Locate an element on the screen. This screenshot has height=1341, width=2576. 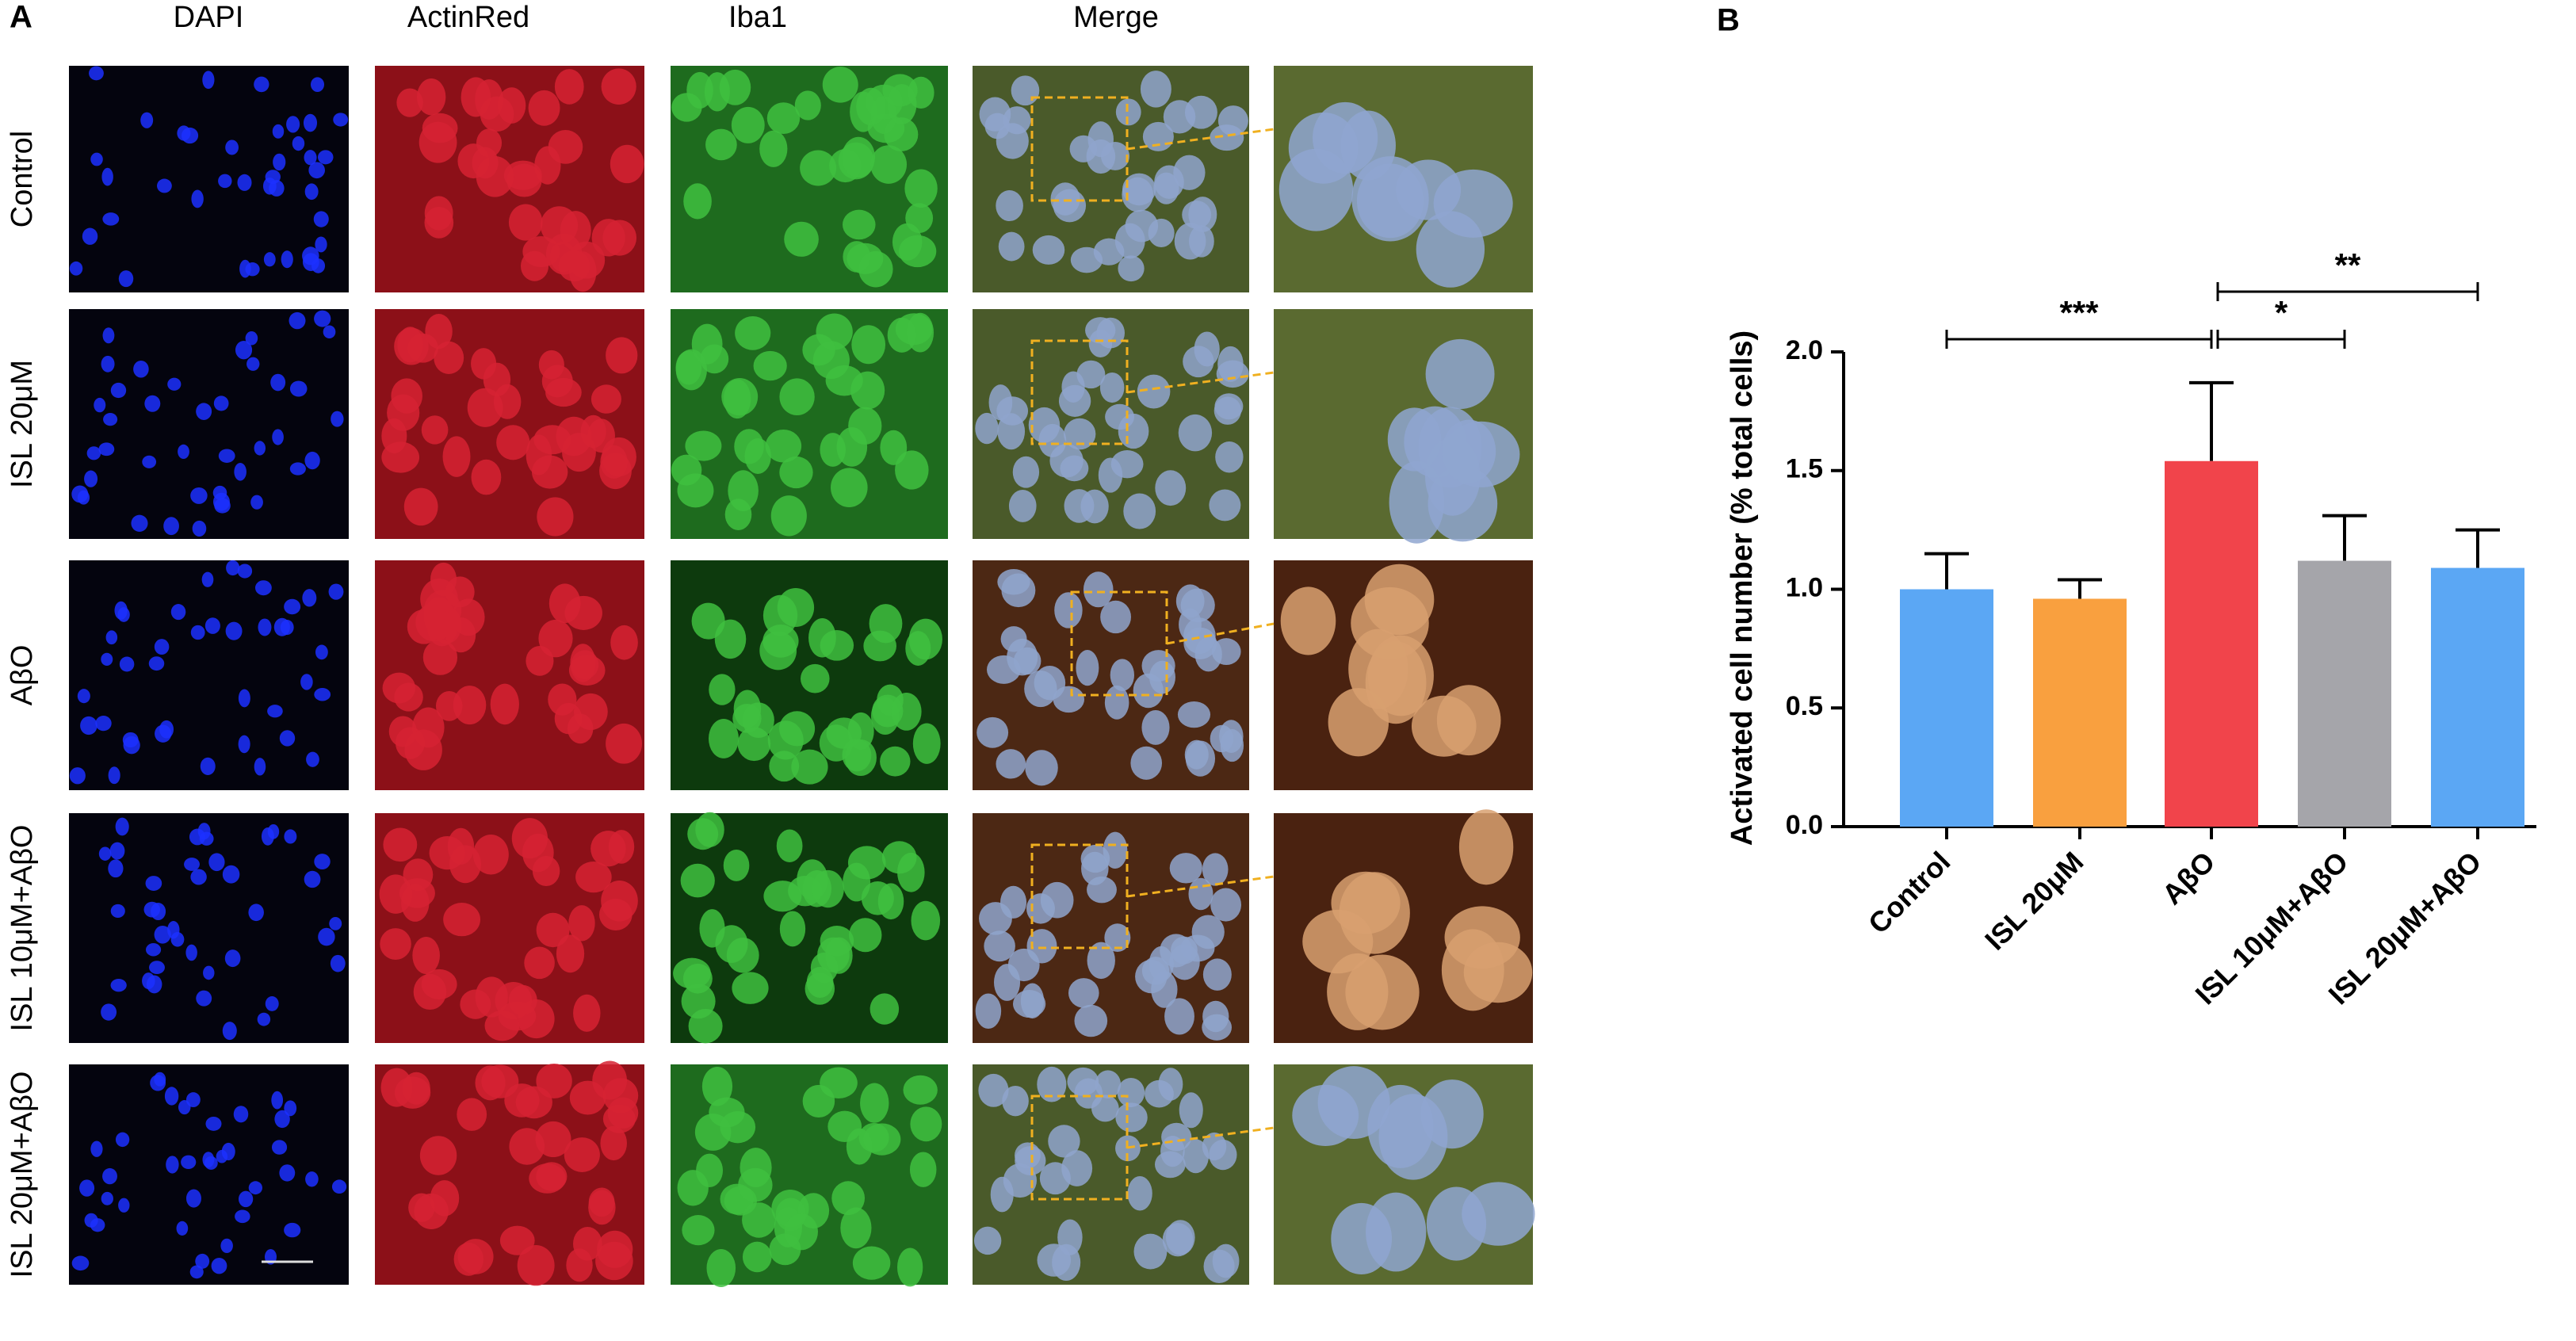
micrograph is located at coordinates (209, 675).